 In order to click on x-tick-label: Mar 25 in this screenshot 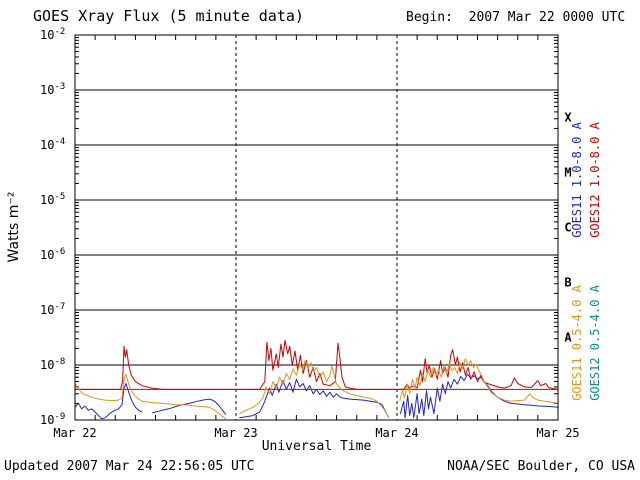, I will do `click(557, 433)`.